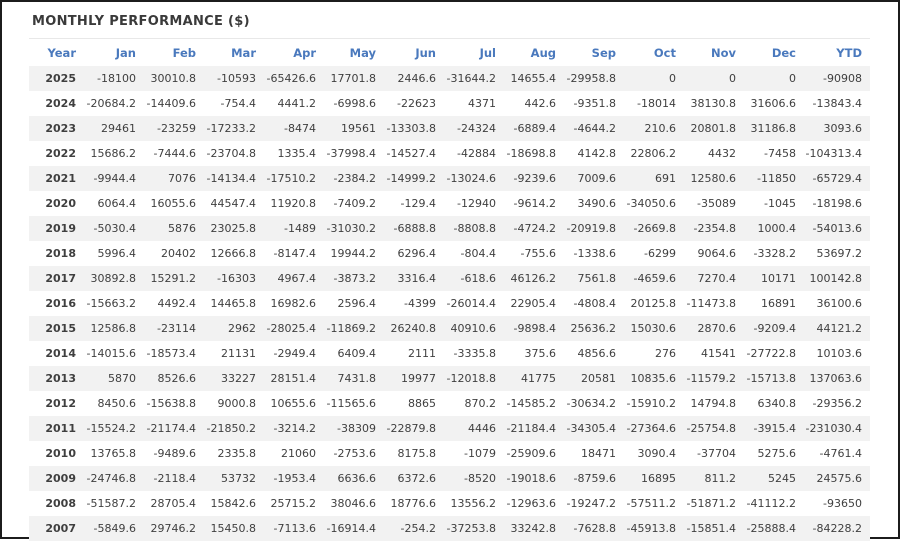 Image resolution: width=900 pixels, height=541 pixels. Describe the element at coordinates (837, 278) in the screenshot. I see `value-cell-ytd: 100142.8` at that location.